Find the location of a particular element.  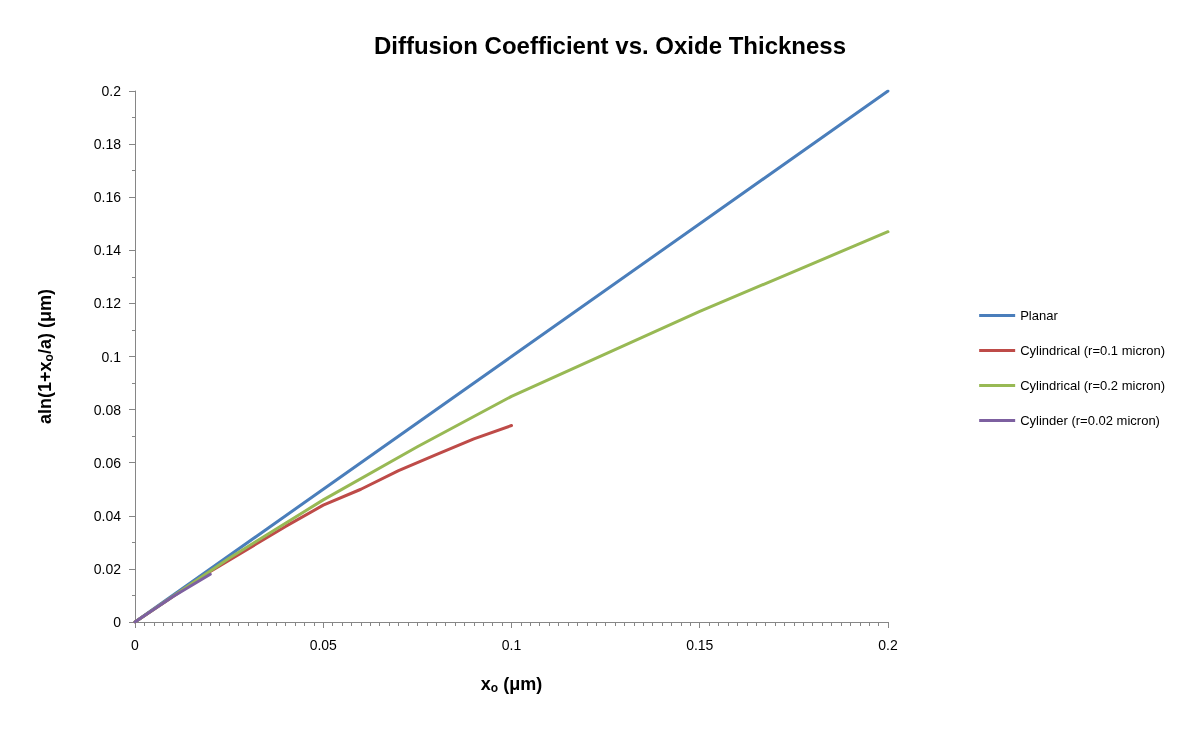

y-tick-label: 0.04 is located at coordinates (107, 515).